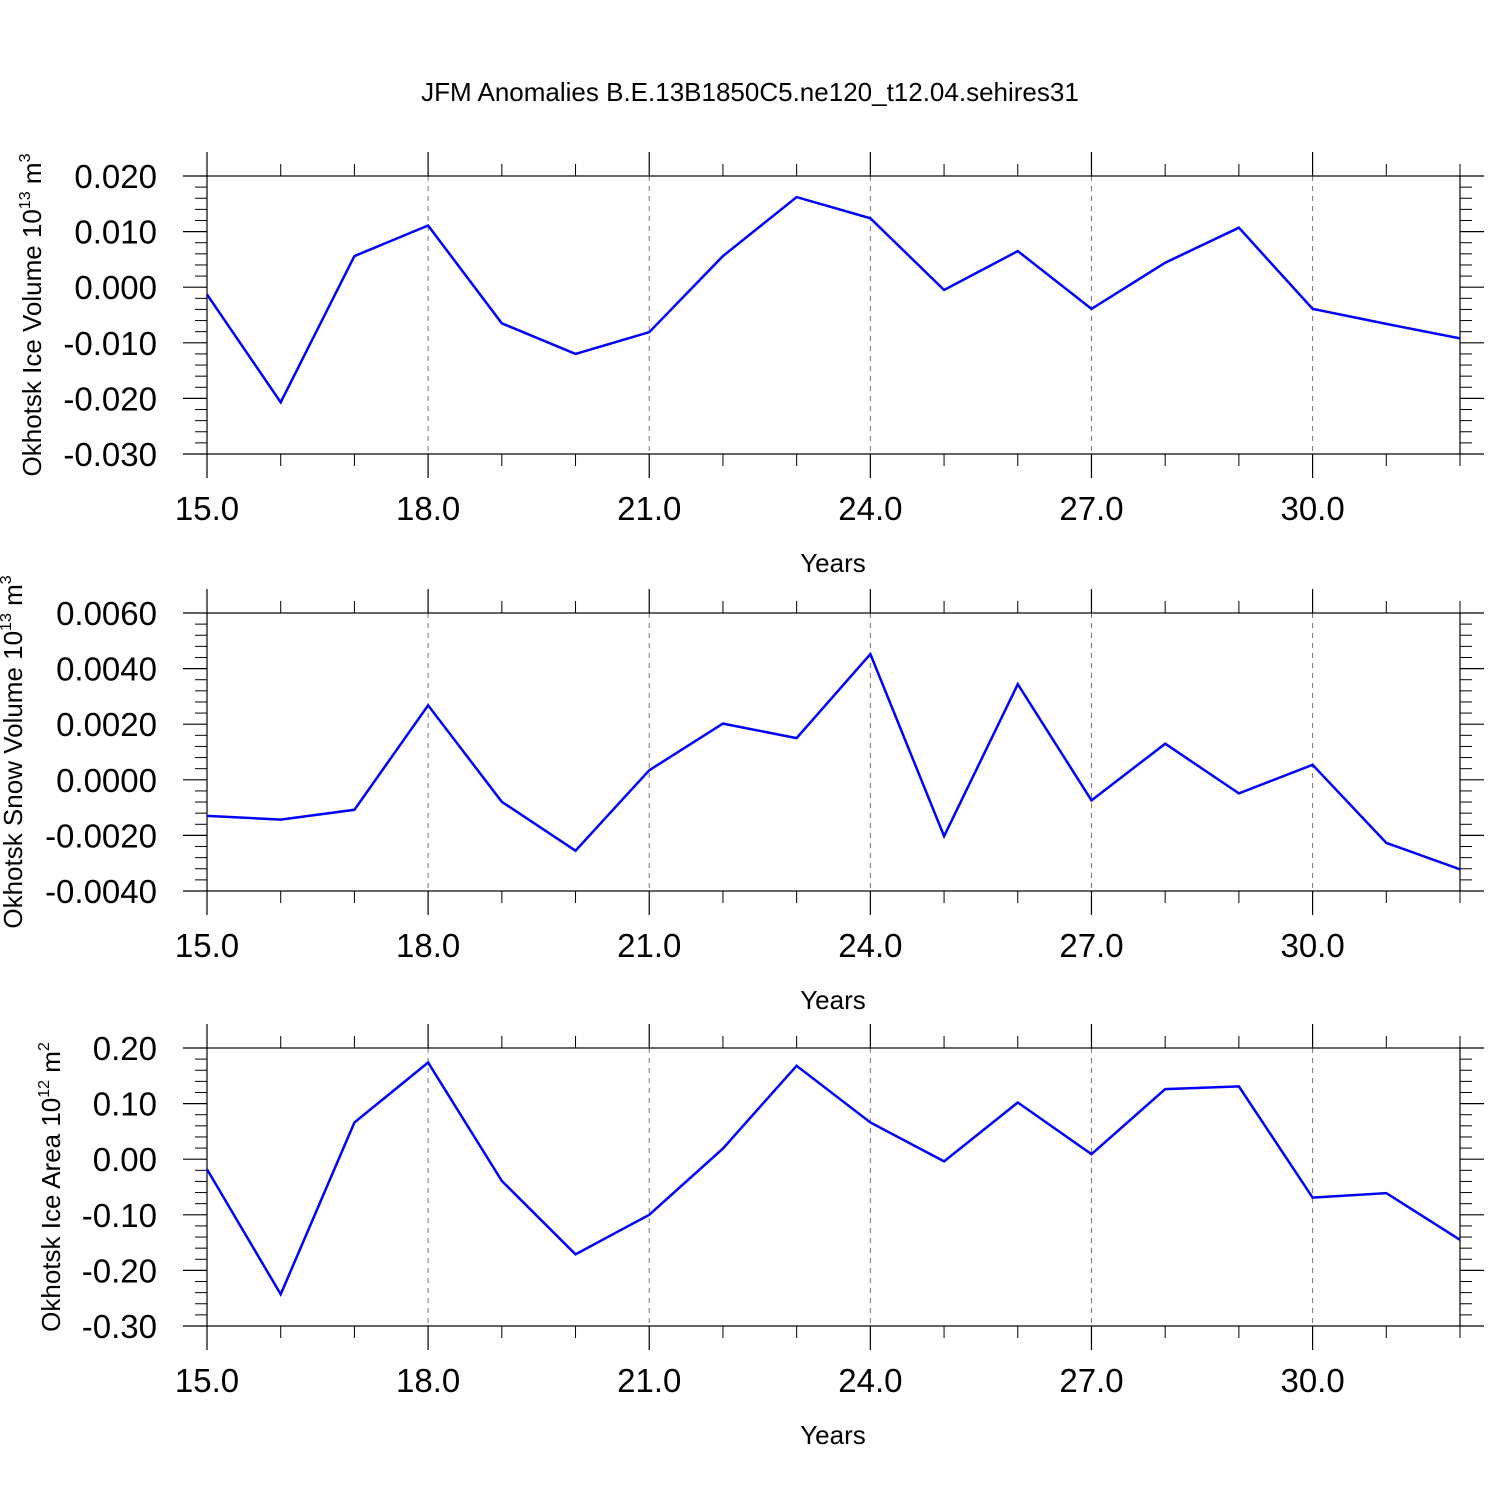 The width and height of the screenshot is (1500, 1500). Describe the element at coordinates (44, 1046) in the screenshot. I see `y-axis-title-unit-exponent: 2` at that location.